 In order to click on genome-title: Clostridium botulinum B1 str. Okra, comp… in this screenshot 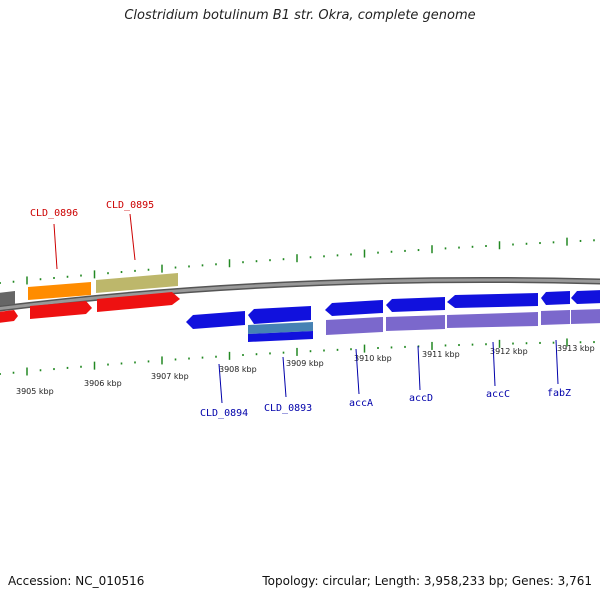, I will do `click(300, 15)`.